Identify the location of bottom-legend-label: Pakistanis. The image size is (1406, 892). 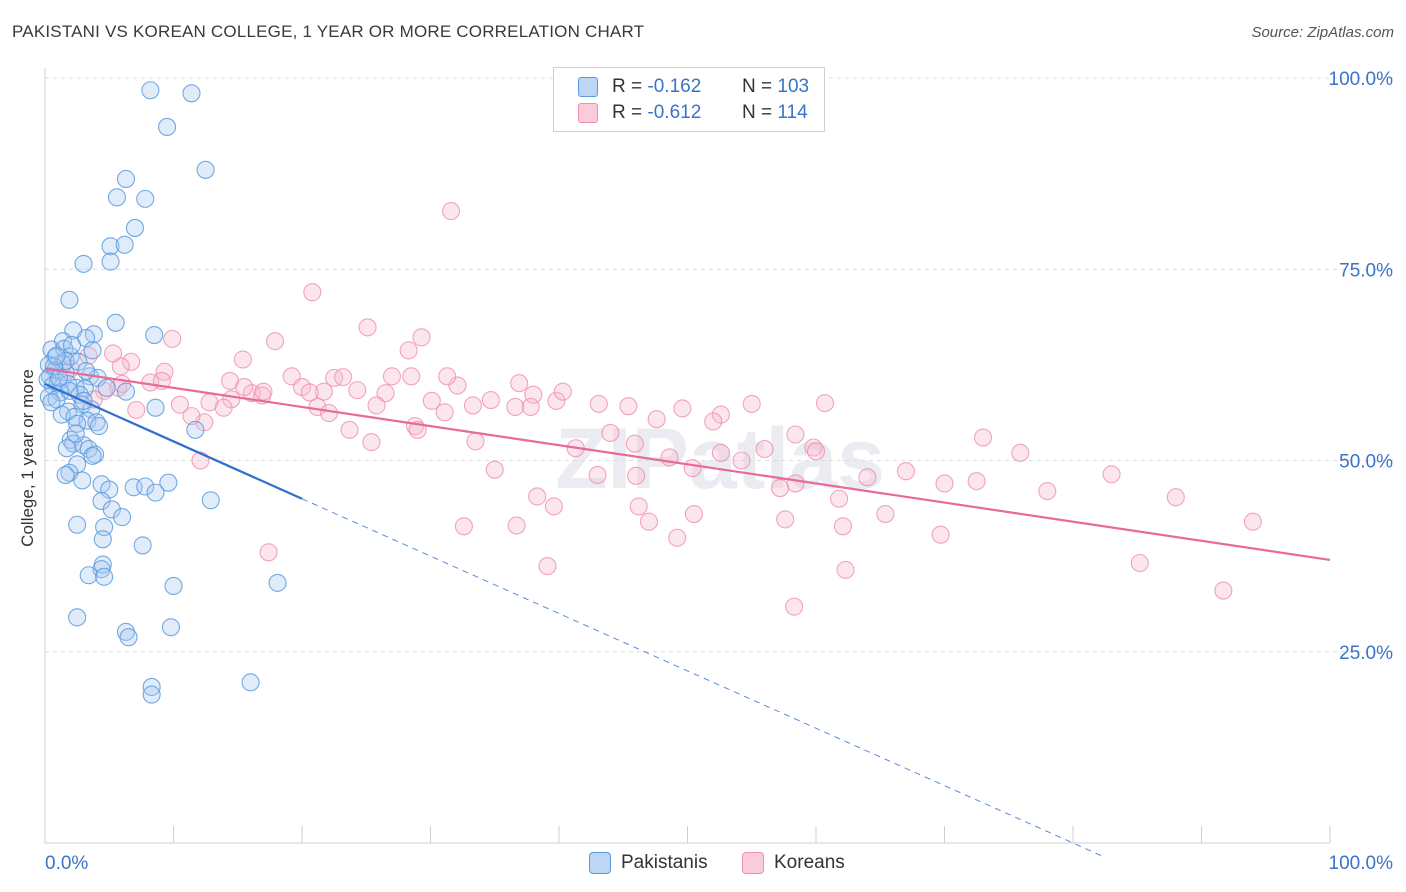
(664, 862).